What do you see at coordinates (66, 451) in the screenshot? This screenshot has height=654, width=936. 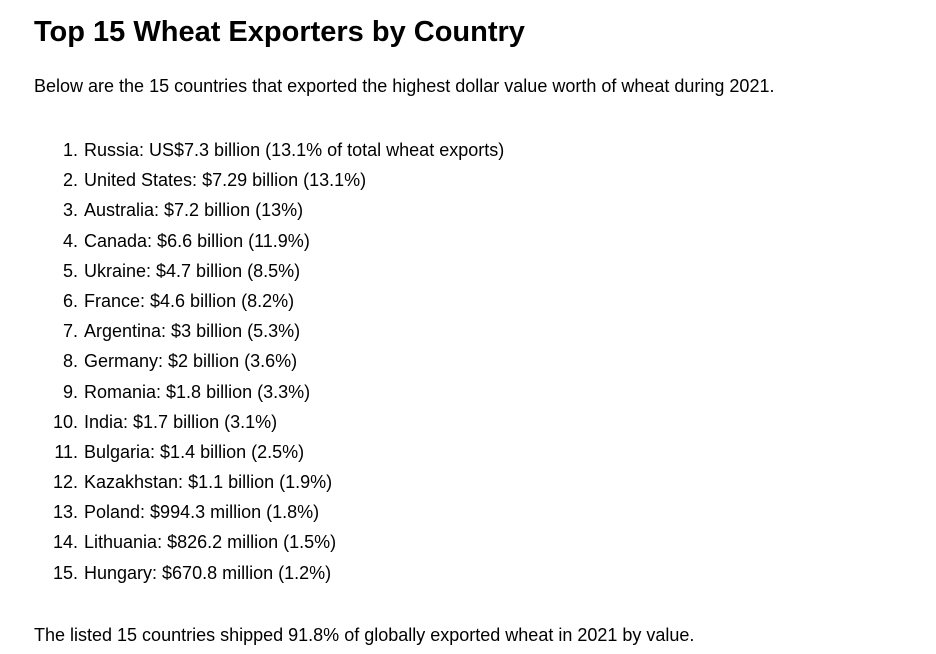 I see `list-marker: 11.` at bounding box center [66, 451].